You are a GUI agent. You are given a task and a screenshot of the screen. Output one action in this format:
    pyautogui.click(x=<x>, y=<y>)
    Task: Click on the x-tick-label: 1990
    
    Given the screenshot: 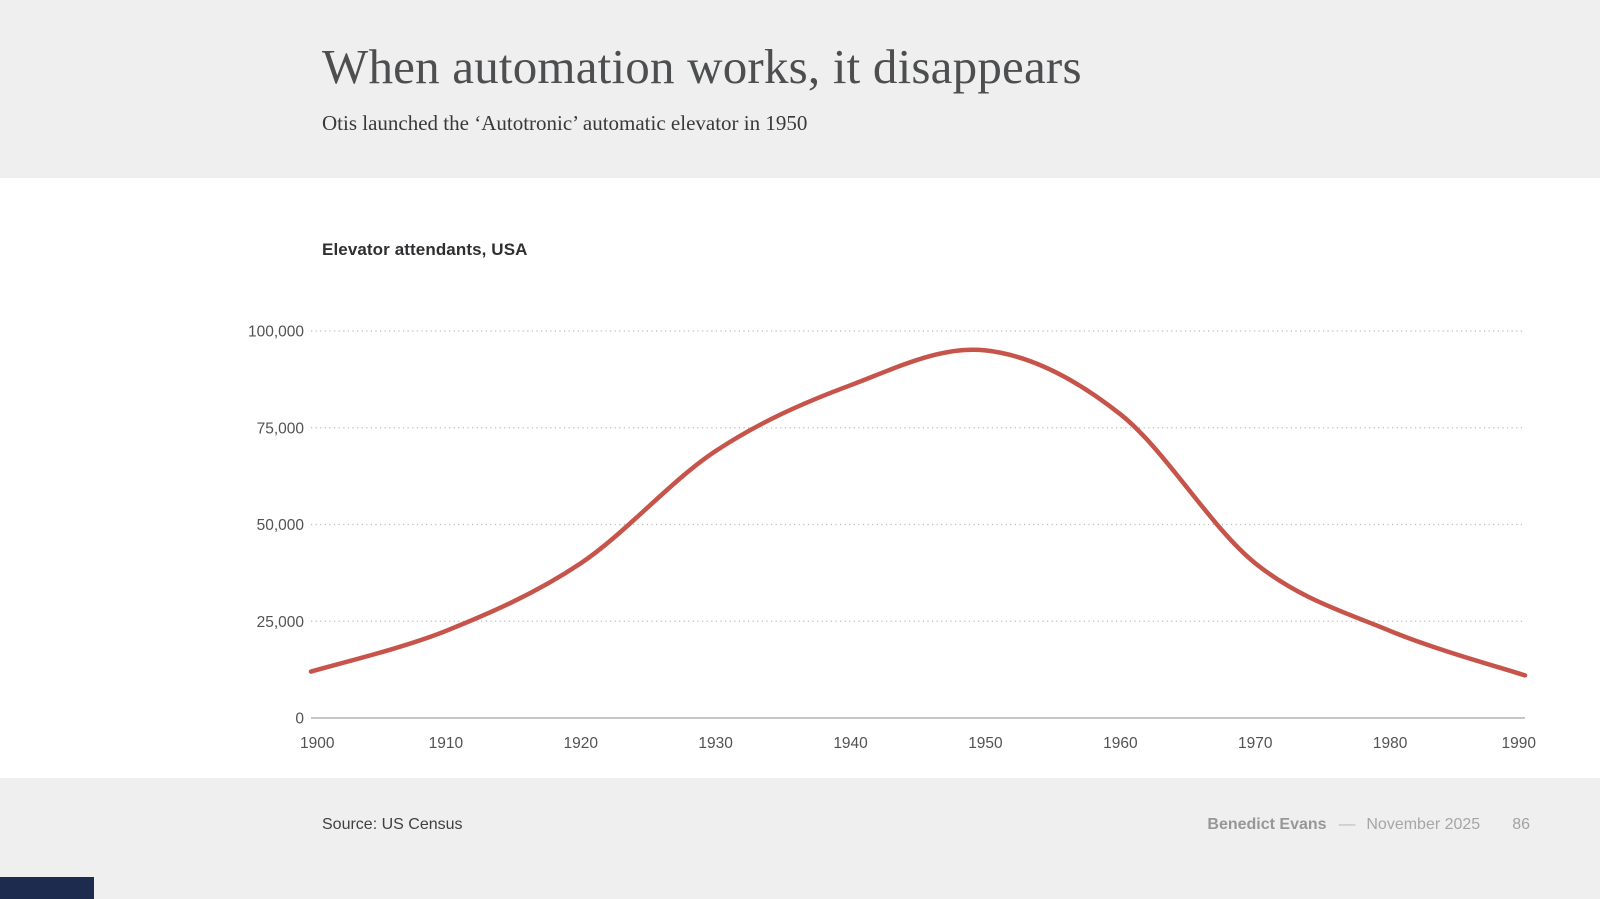 What is the action you would take?
    pyautogui.click(x=1519, y=743)
    